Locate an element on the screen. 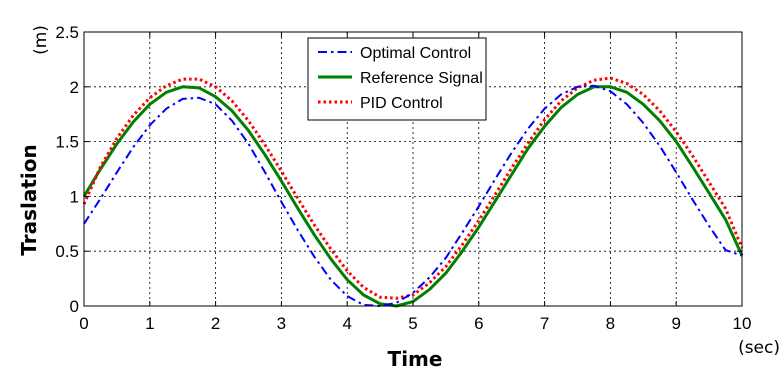 The height and width of the screenshot is (379, 784). x-tick-label: 10 is located at coordinates (742, 323).